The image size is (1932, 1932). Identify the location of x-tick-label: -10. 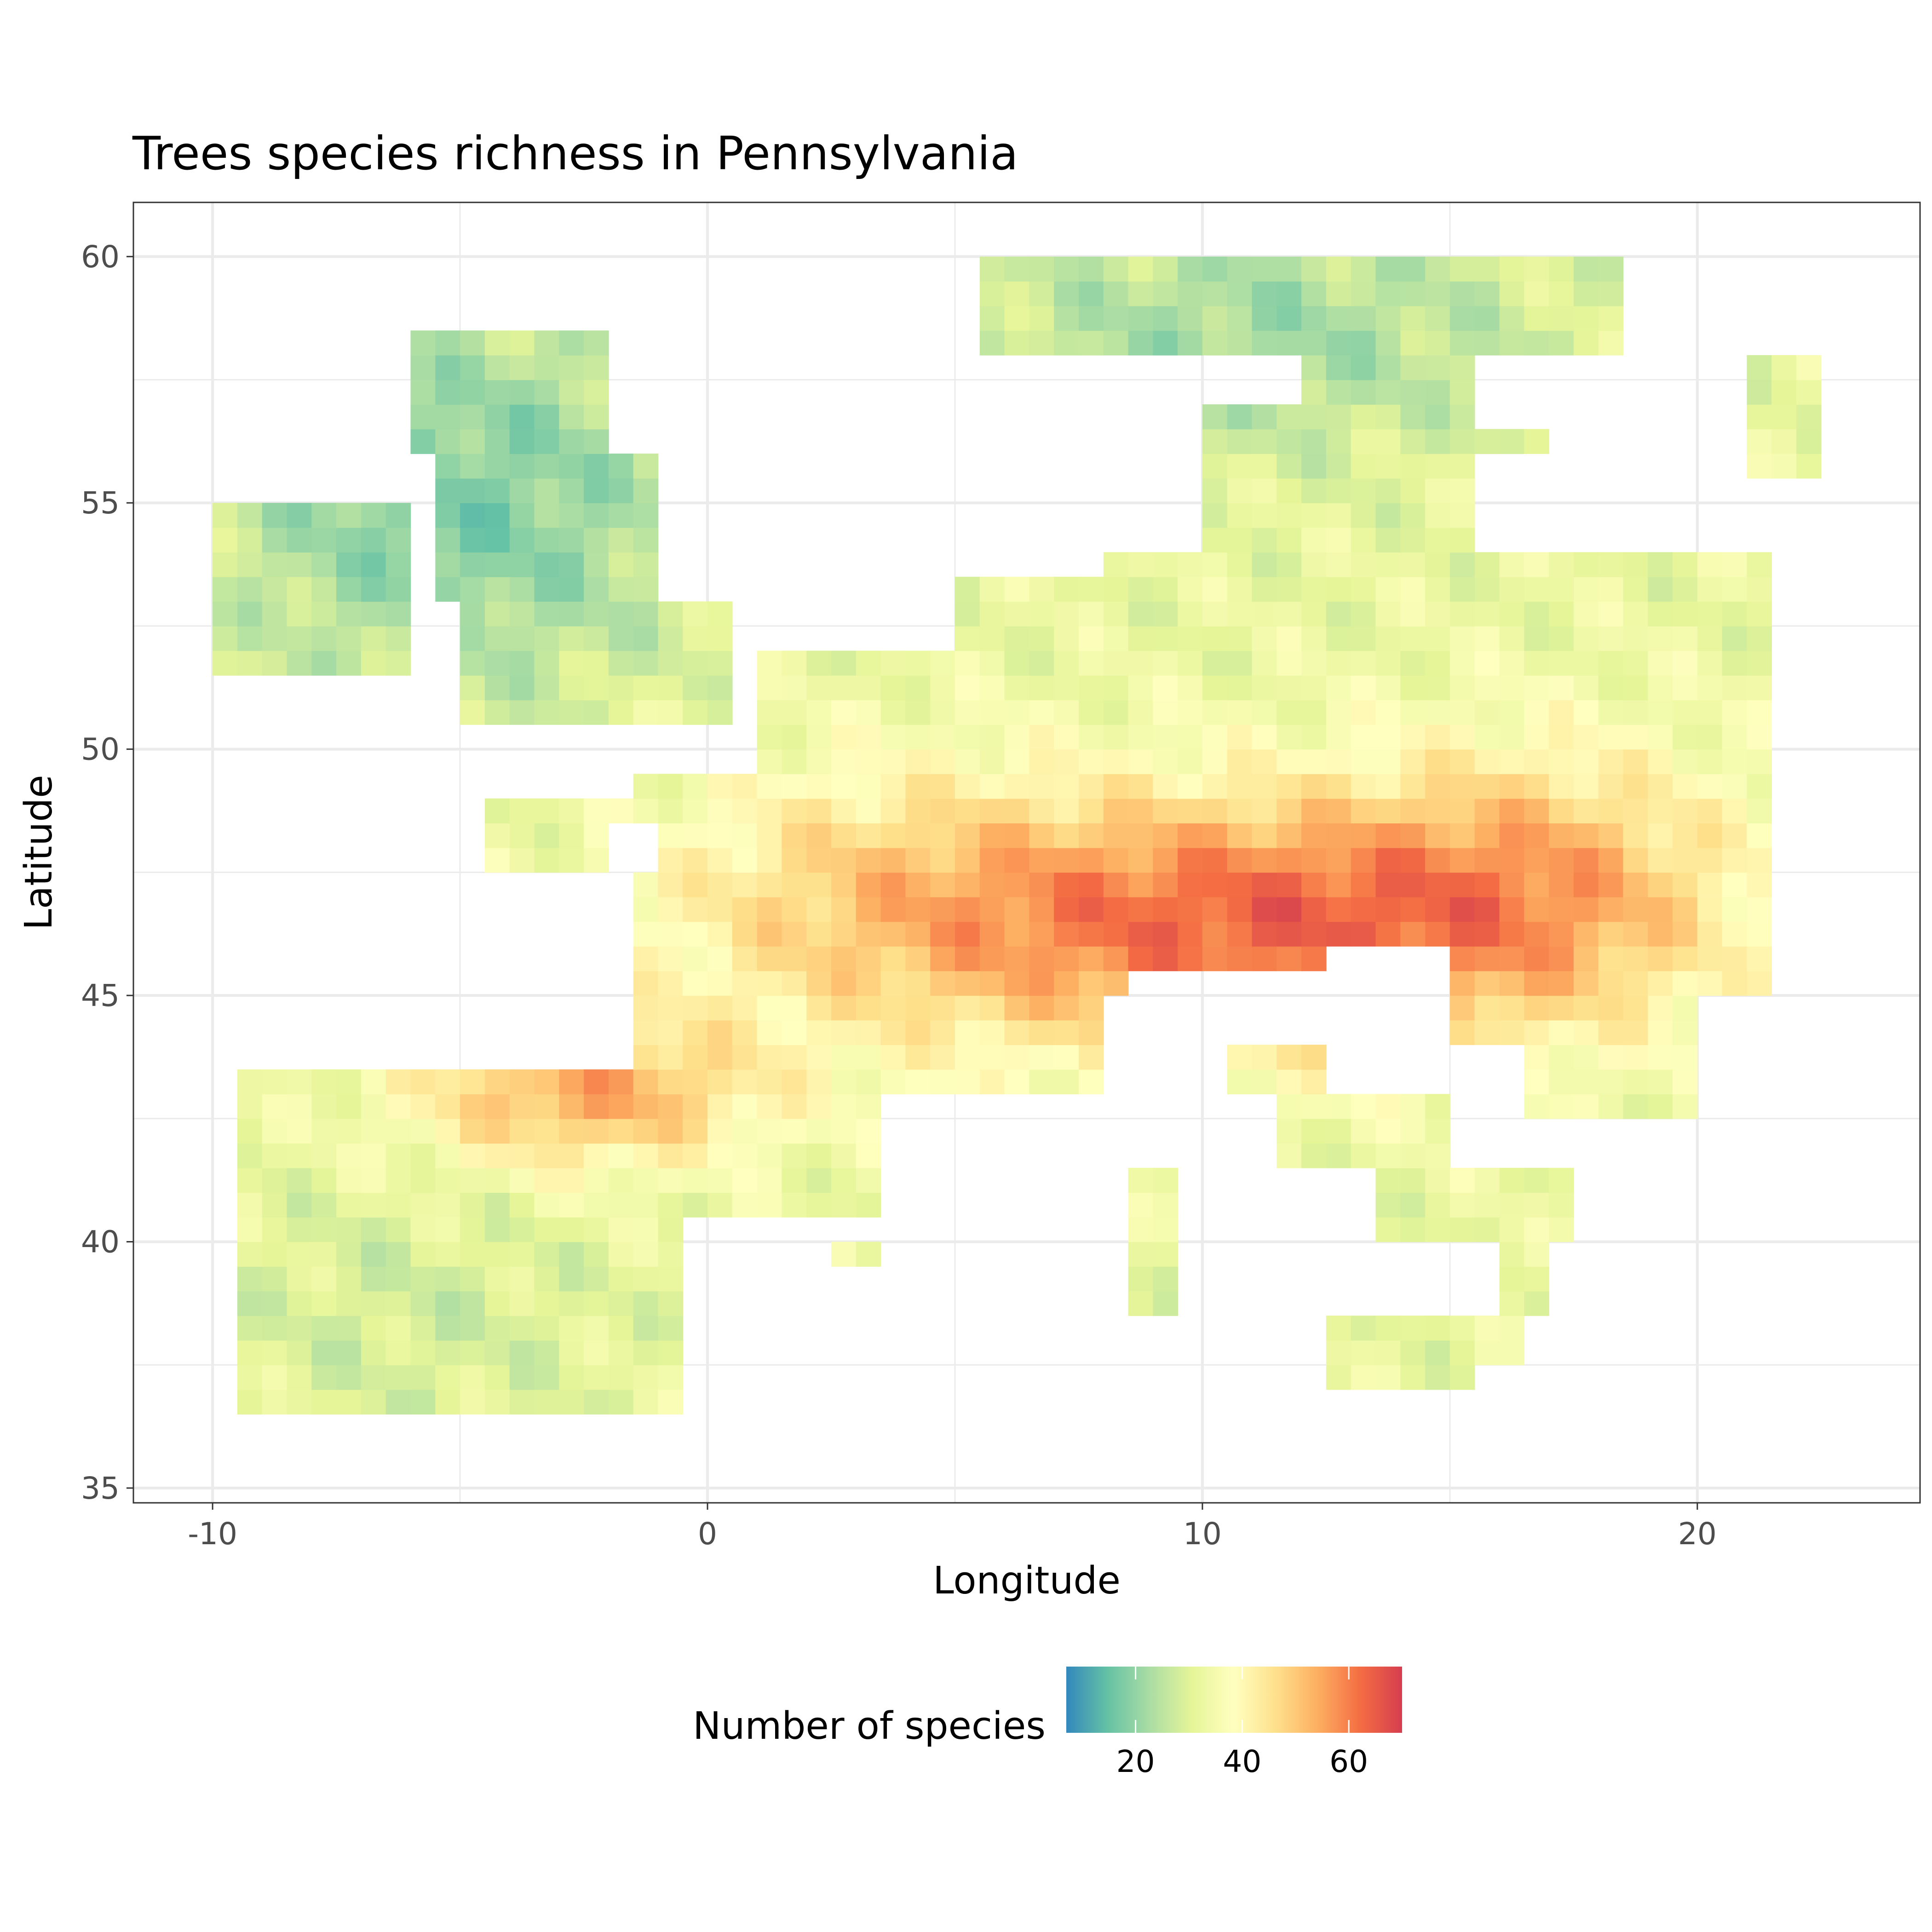
(212, 1534).